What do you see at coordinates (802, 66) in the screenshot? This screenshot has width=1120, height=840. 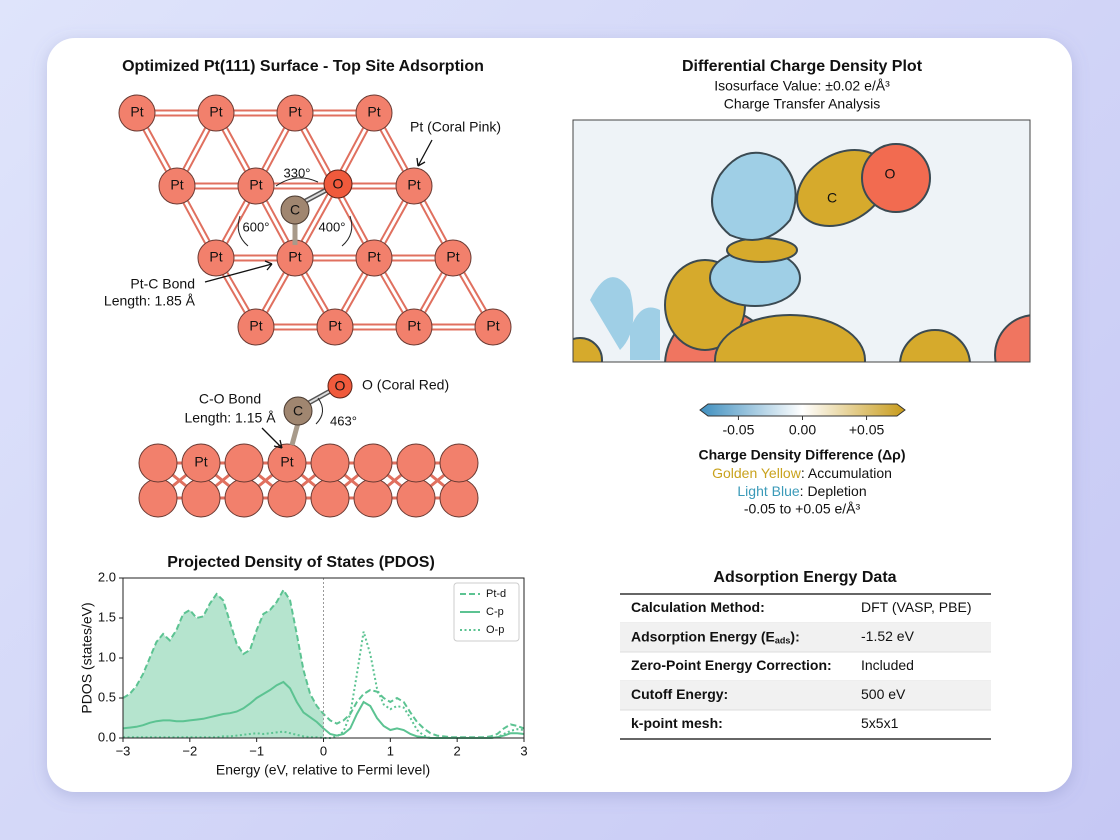 I see `title: Differential Charge Density Plot` at bounding box center [802, 66].